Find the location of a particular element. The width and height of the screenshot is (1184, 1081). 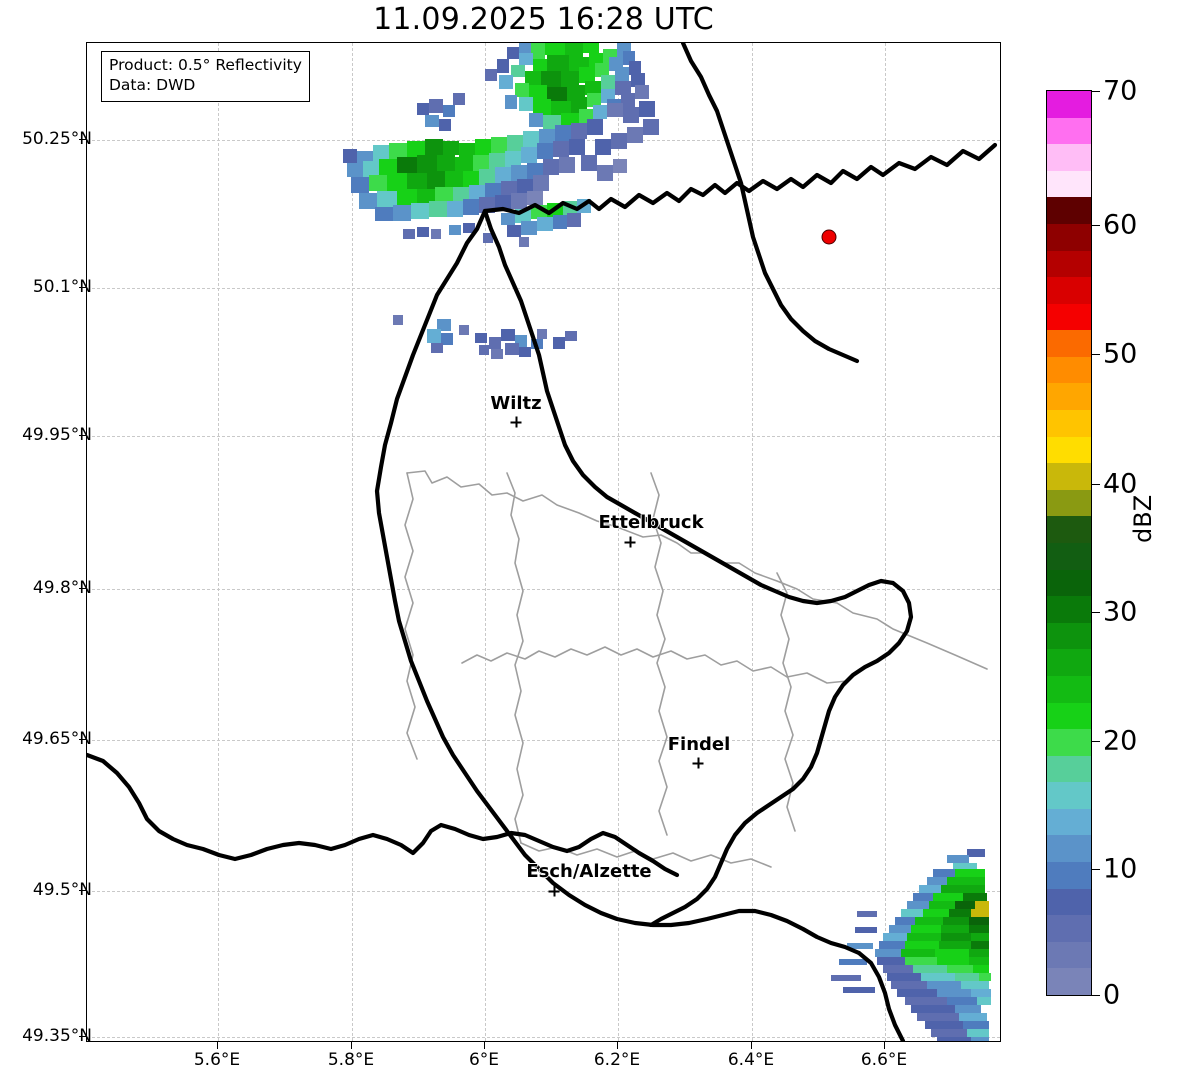

cbar-tick-label-0: 0 is located at coordinates (1112, 995).